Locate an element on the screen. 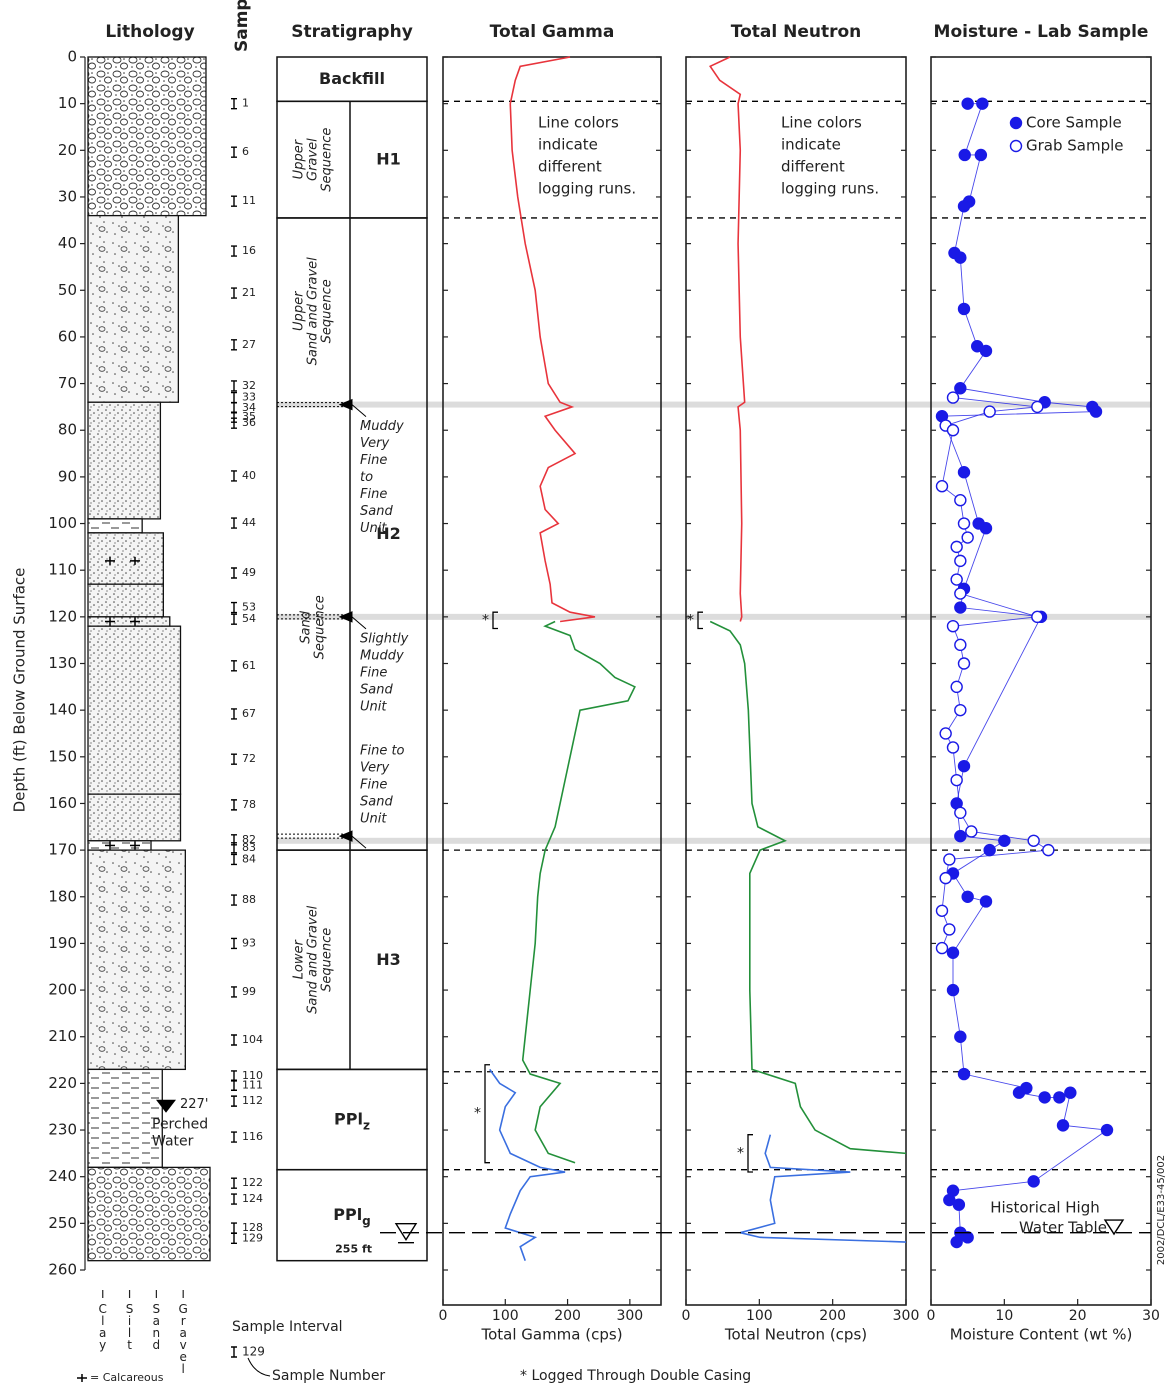 The height and width of the screenshot is (1391, 1167). y-tick-label: 250 is located at coordinates (62, 1223).